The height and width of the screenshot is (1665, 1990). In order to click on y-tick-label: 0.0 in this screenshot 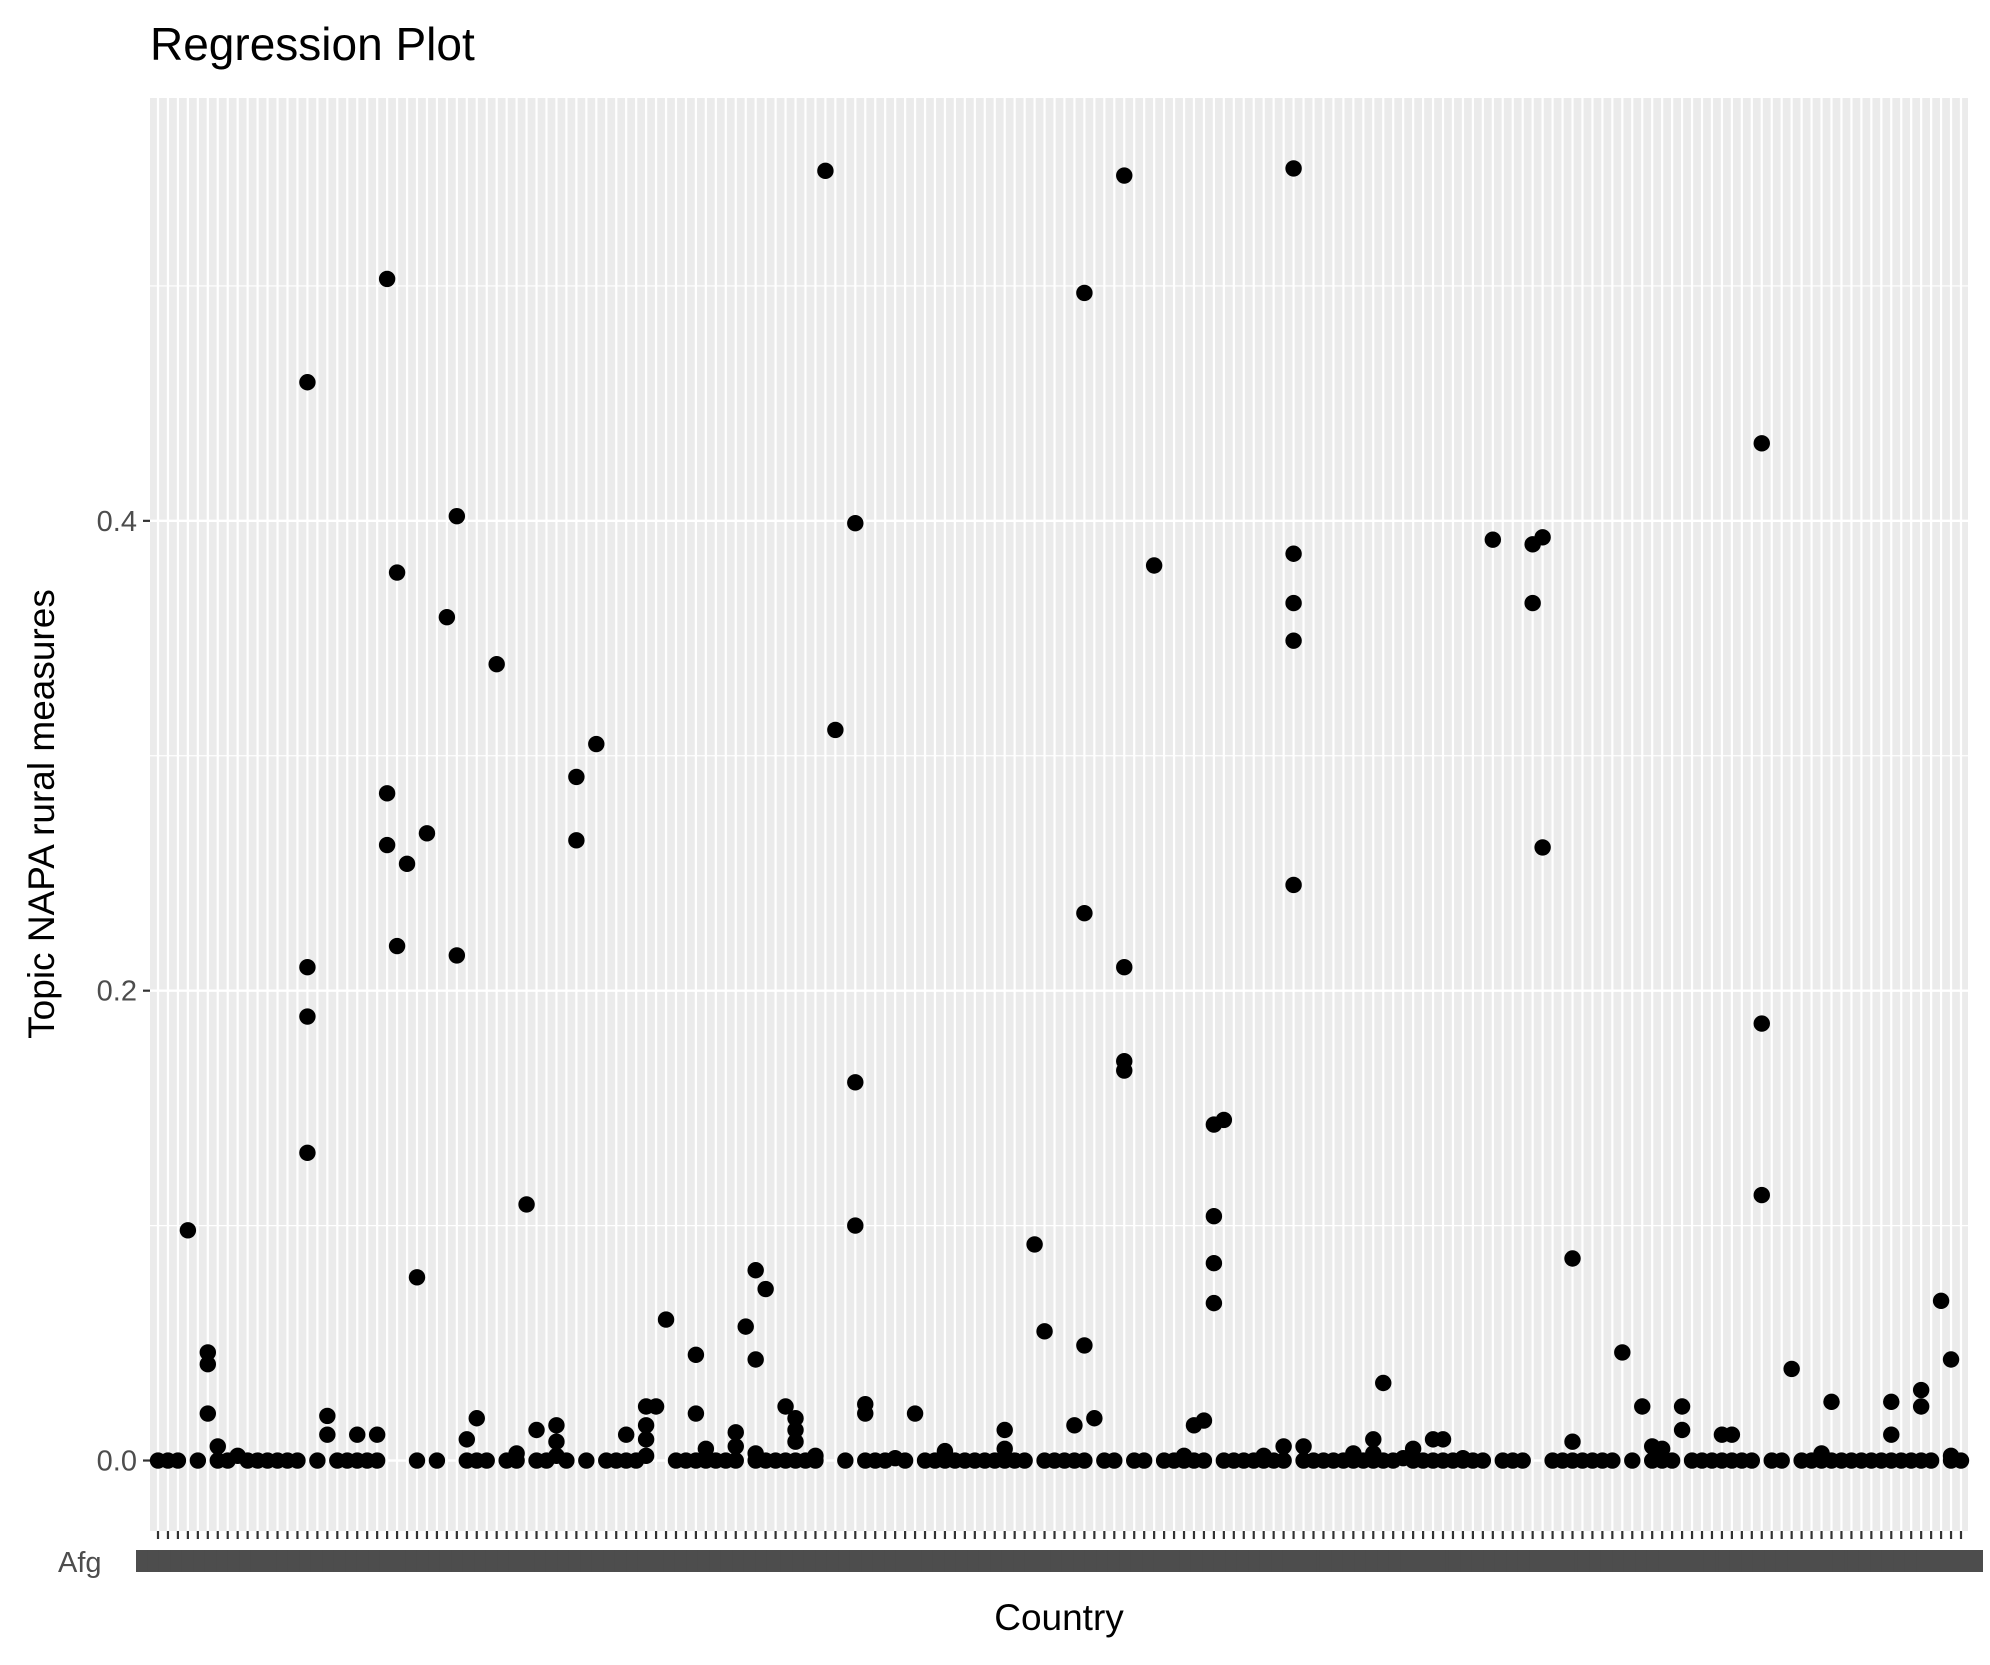, I will do `click(117, 1462)`.